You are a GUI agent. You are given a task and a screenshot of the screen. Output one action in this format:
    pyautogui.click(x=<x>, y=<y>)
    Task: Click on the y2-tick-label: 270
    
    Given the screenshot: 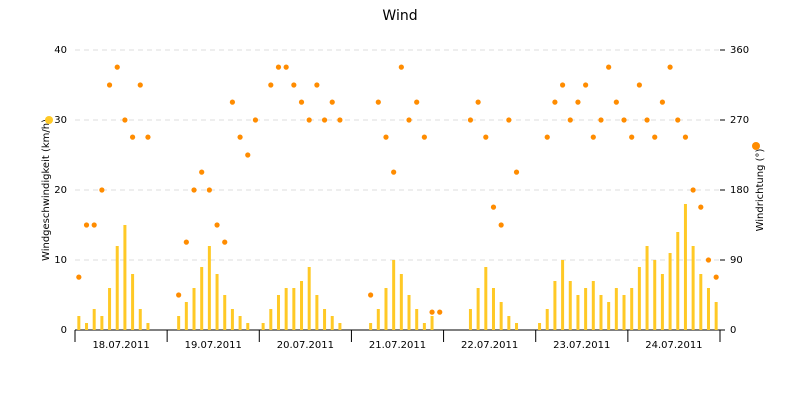 What is the action you would take?
    pyautogui.click(x=739, y=120)
    